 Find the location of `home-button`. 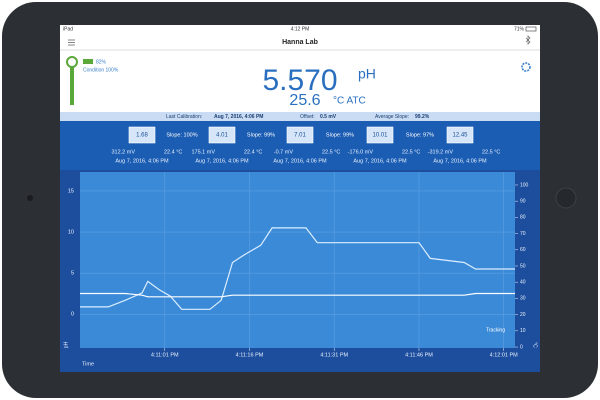

home-button is located at coordinates (566, 198).